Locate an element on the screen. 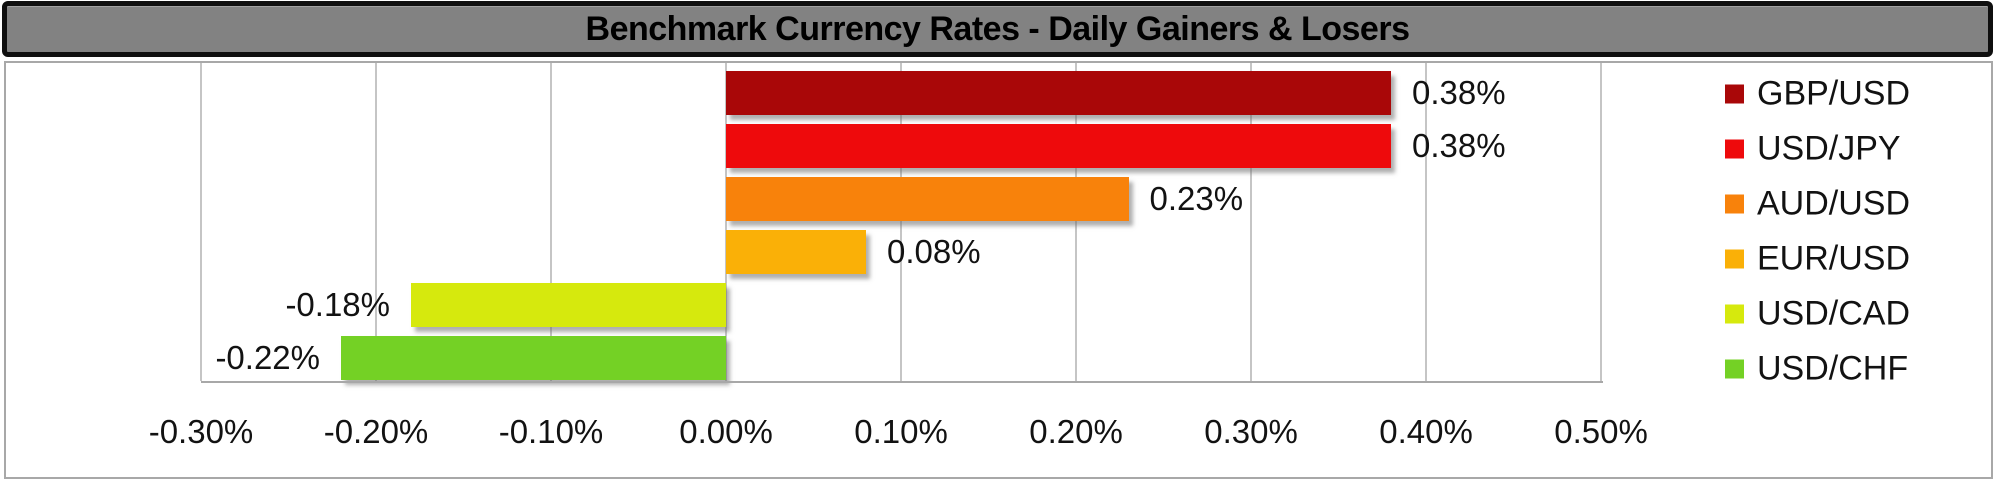 The height and width of the screenshot is (489, 1998). x-tick-label: 0.10% is located at coordinates (901, 431).